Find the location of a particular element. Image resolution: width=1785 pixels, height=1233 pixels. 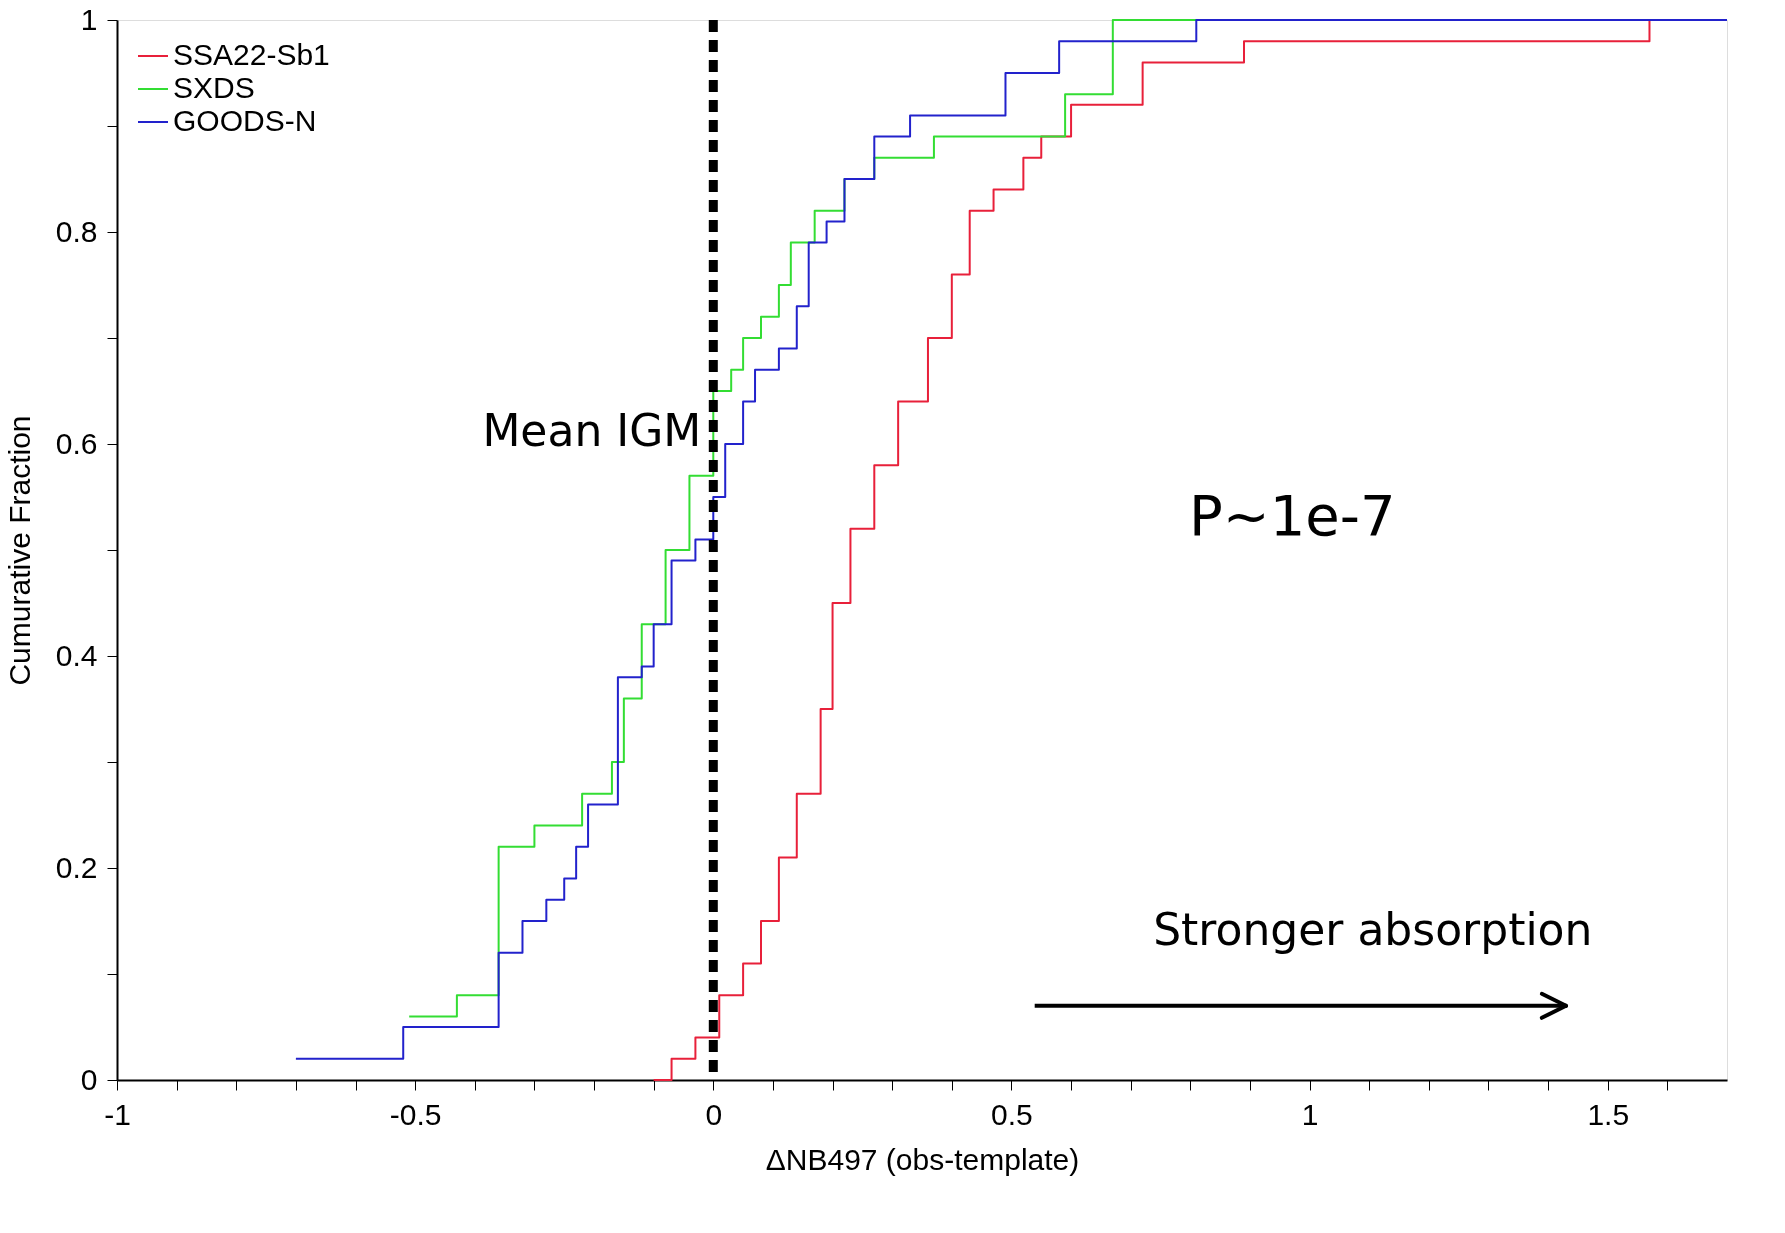

x-tick-label: 1.5 is located at coordinates (1608, 1114).